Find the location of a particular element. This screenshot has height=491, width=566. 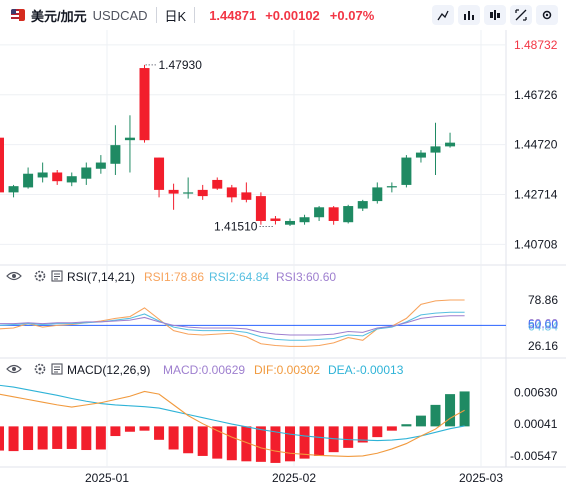

rsi-label-box is located at coordinates (541, 325).